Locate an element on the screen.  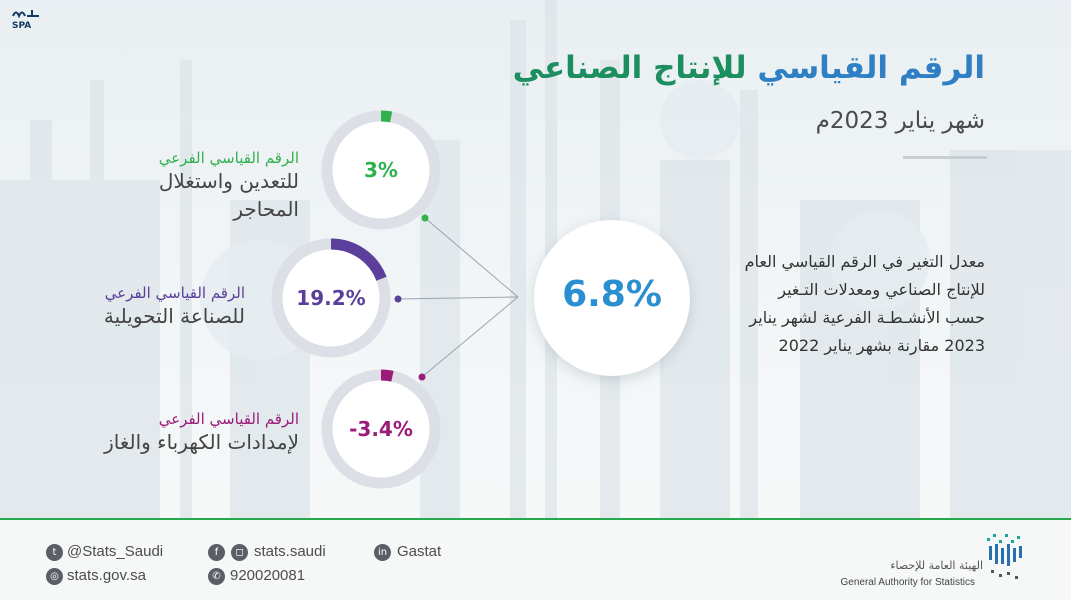
footer-website: stats.gov.sa is located at coordinates (106, 575).